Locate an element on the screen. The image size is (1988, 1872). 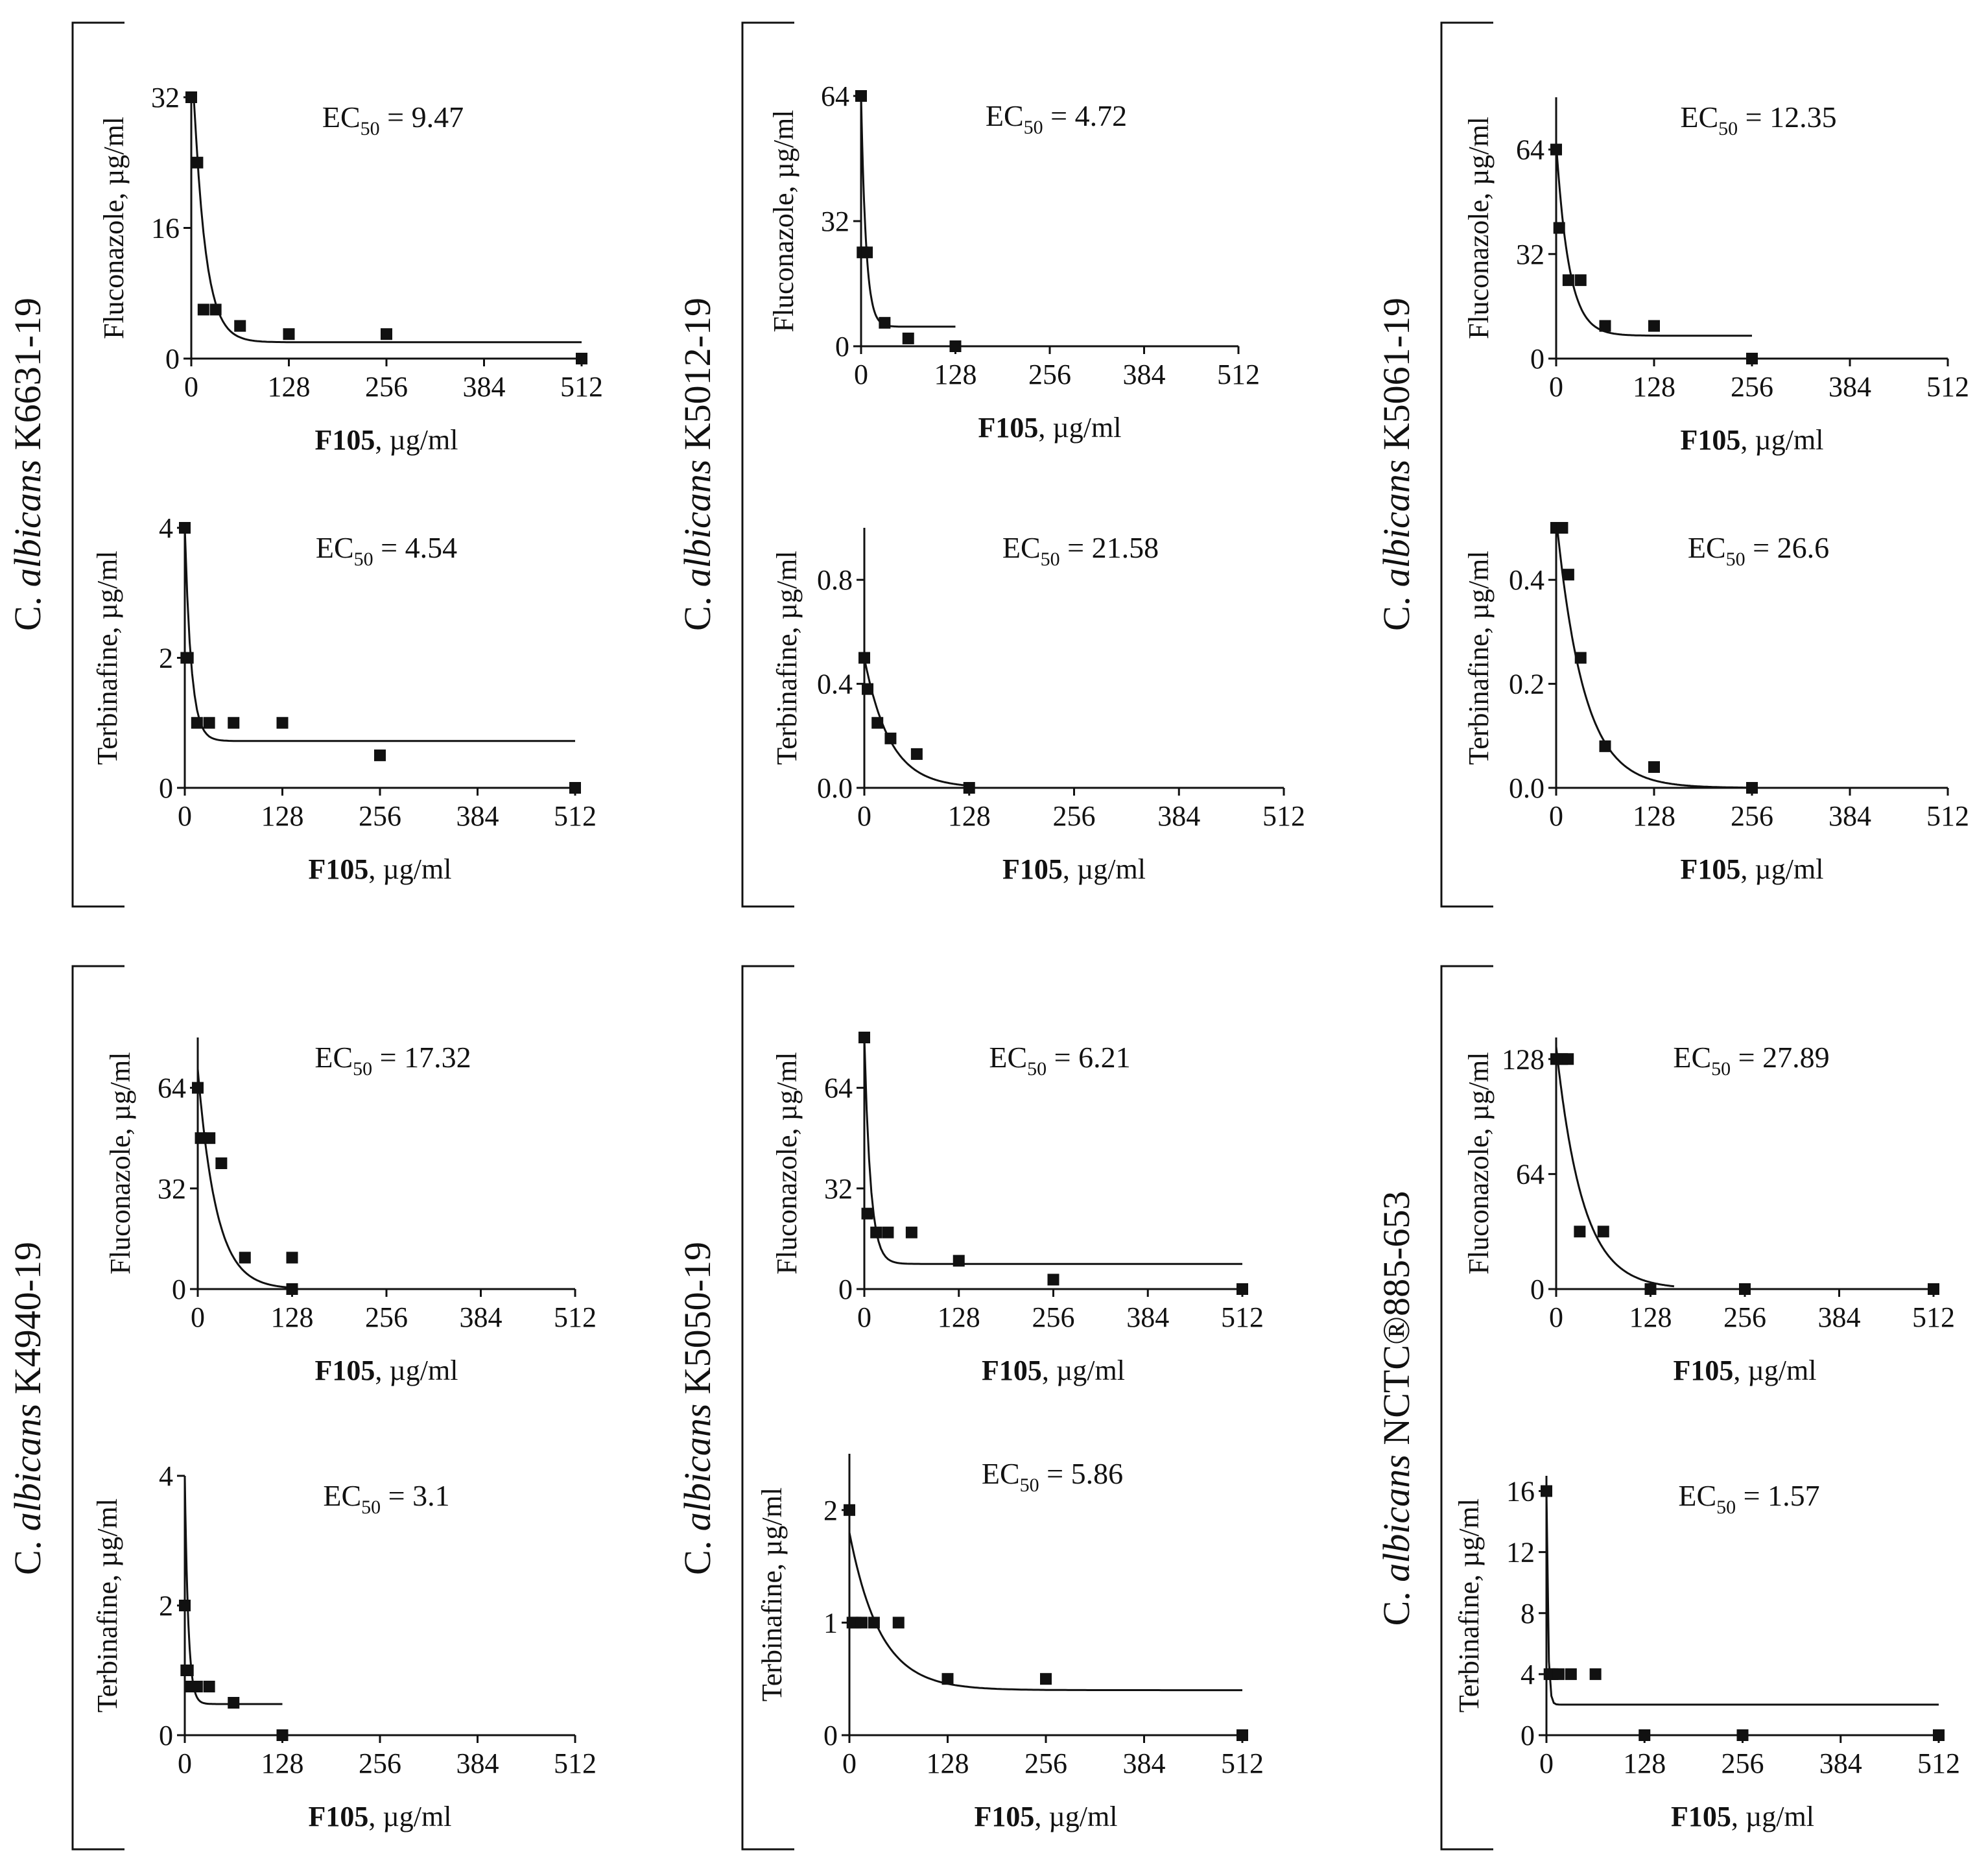
y-tick-label: 2 is located at coordinates (166, 1606).